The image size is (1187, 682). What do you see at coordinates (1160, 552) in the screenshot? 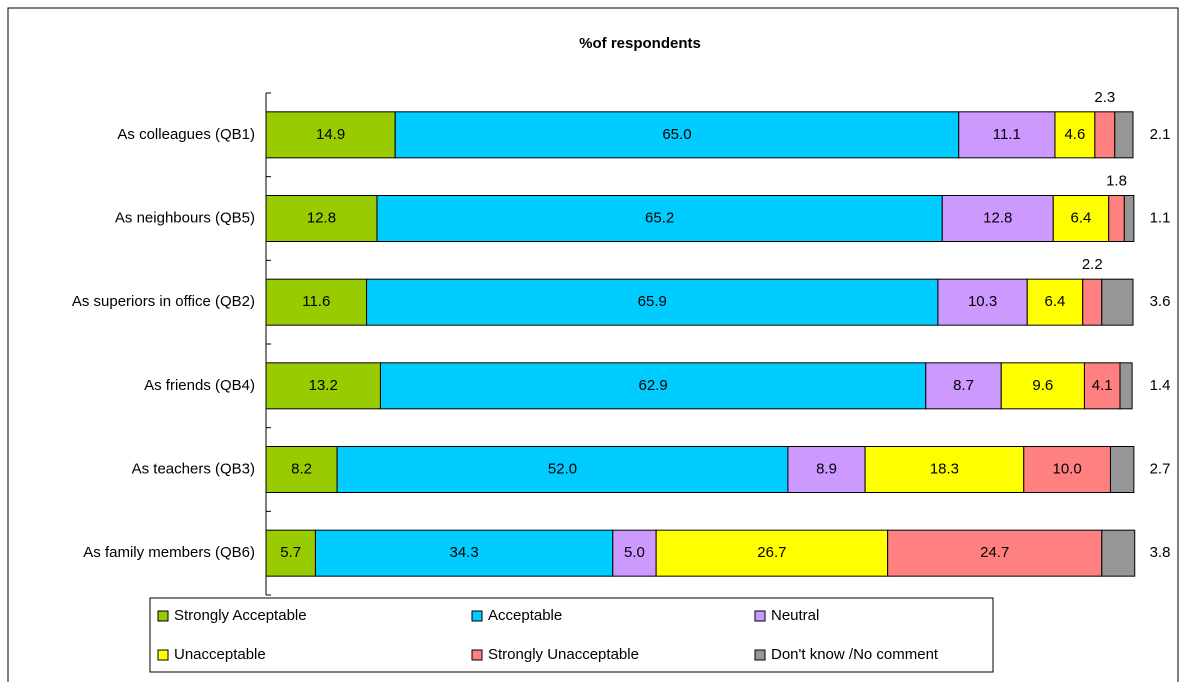
I see `data-label: 3.8` at bounding box center [1160, 552].